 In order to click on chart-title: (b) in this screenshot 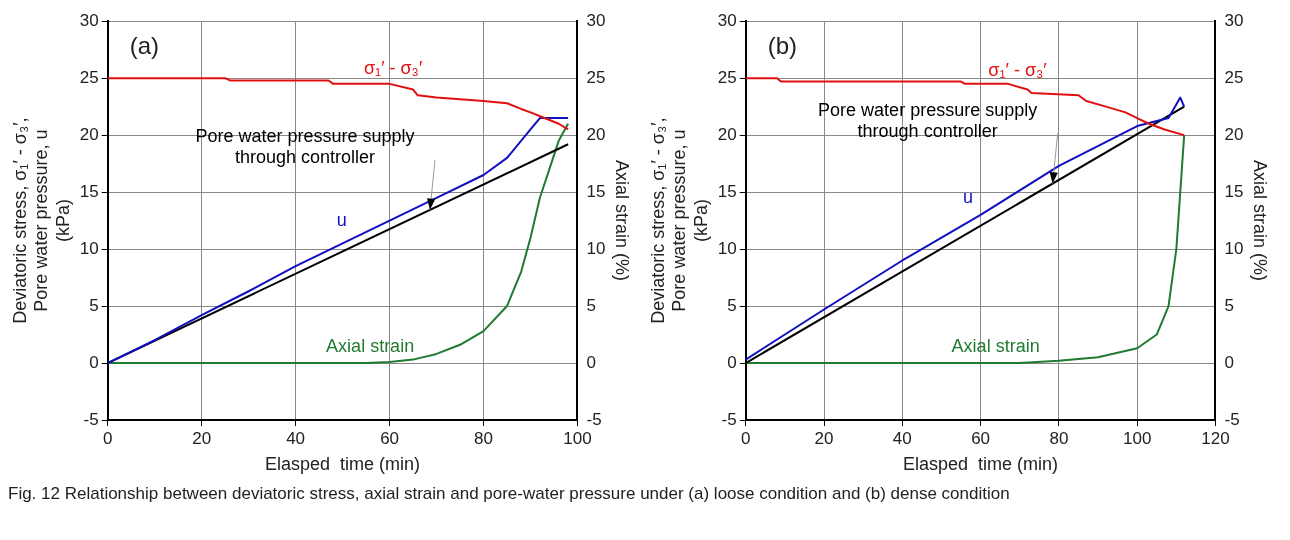, I will do `click(782, 45)`.